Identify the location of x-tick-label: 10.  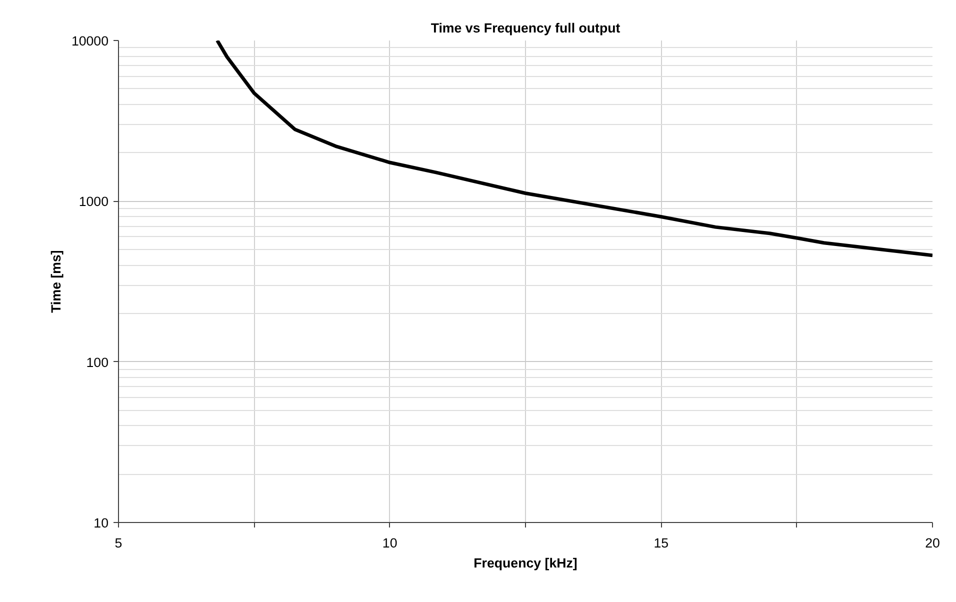
(390, 543).